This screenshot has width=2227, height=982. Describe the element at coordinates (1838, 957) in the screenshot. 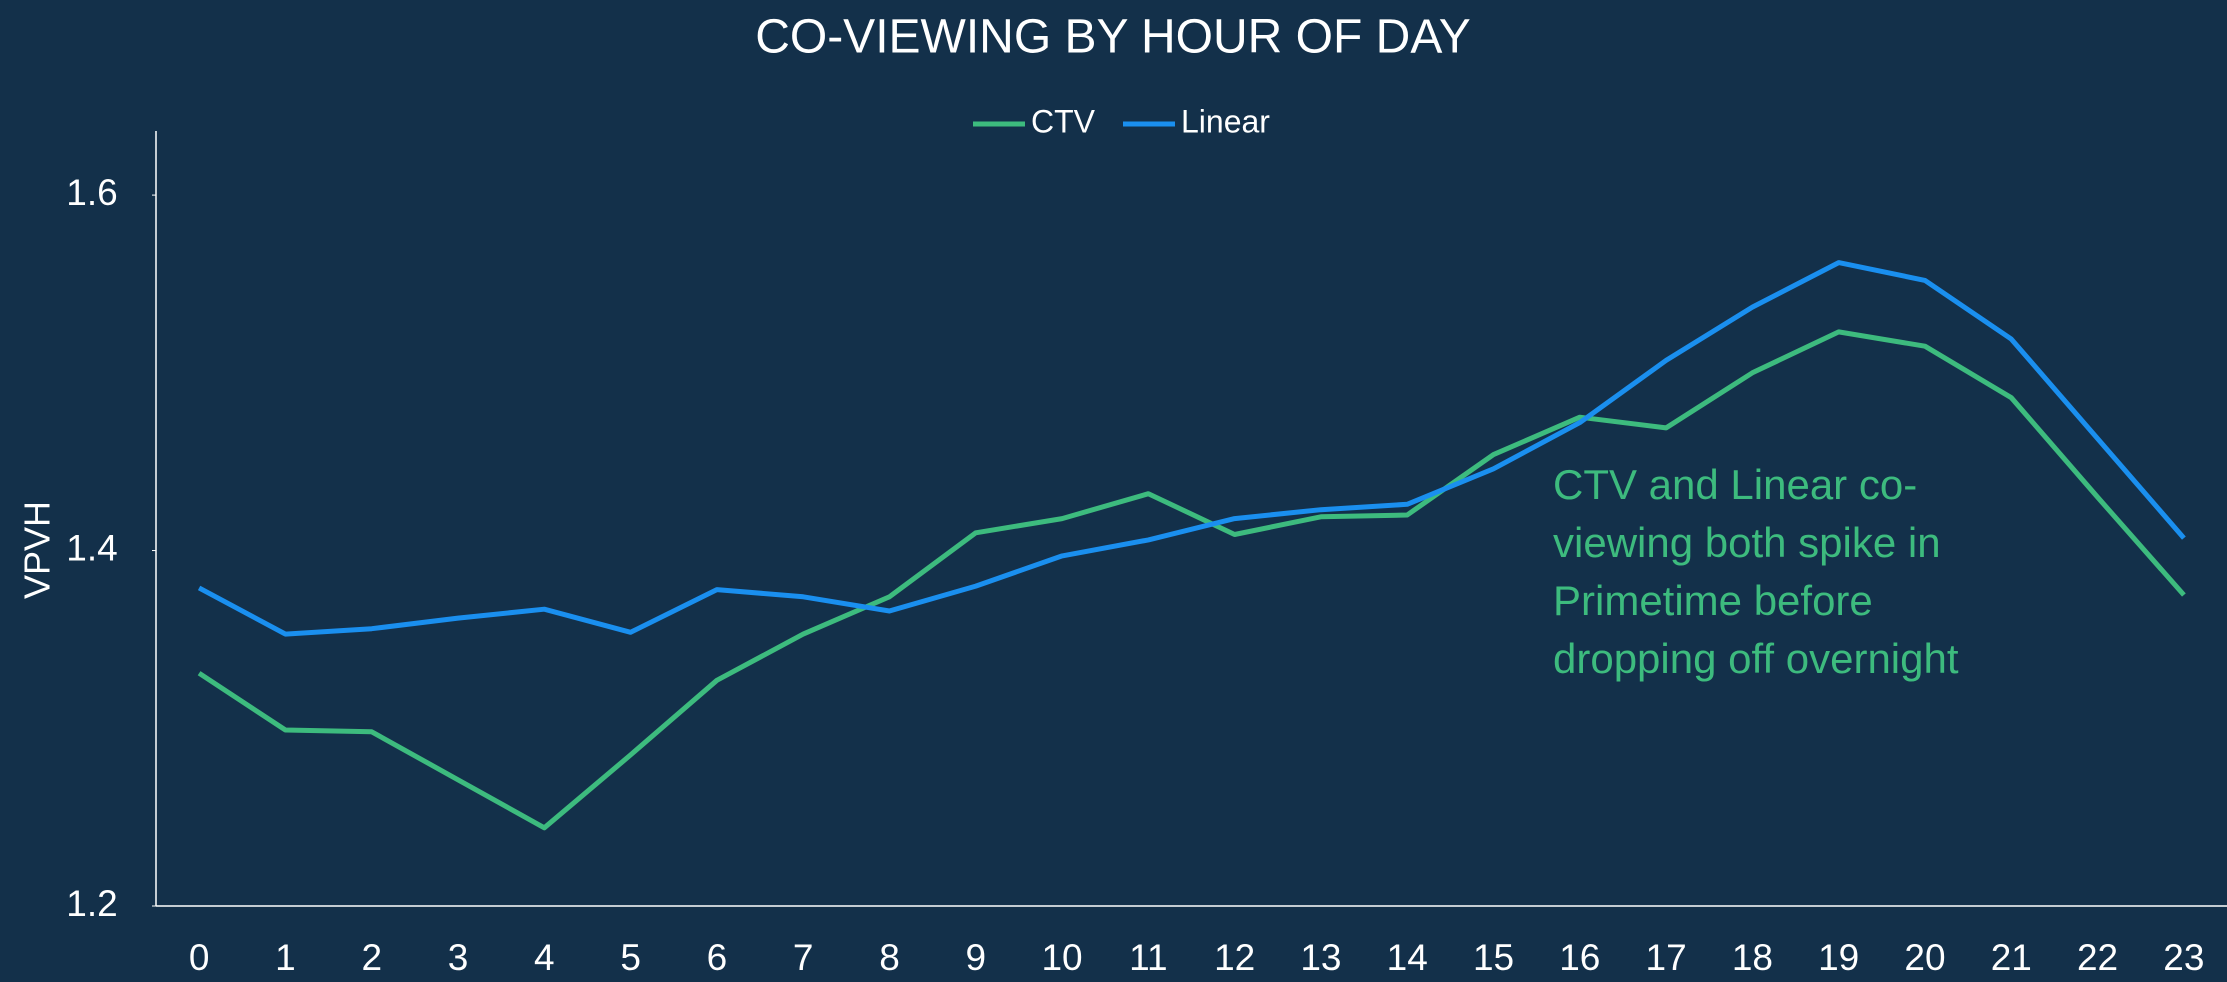

I see `x-tick-label: 19` at that location.